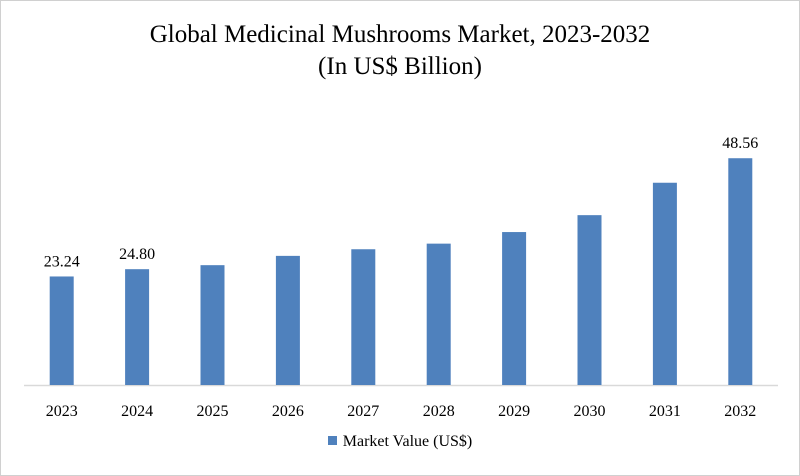 This screenshot has width=800, height=476. Describe the element at coordinates (61, 330) in the screenshot. I see `bar-2023` at that location.